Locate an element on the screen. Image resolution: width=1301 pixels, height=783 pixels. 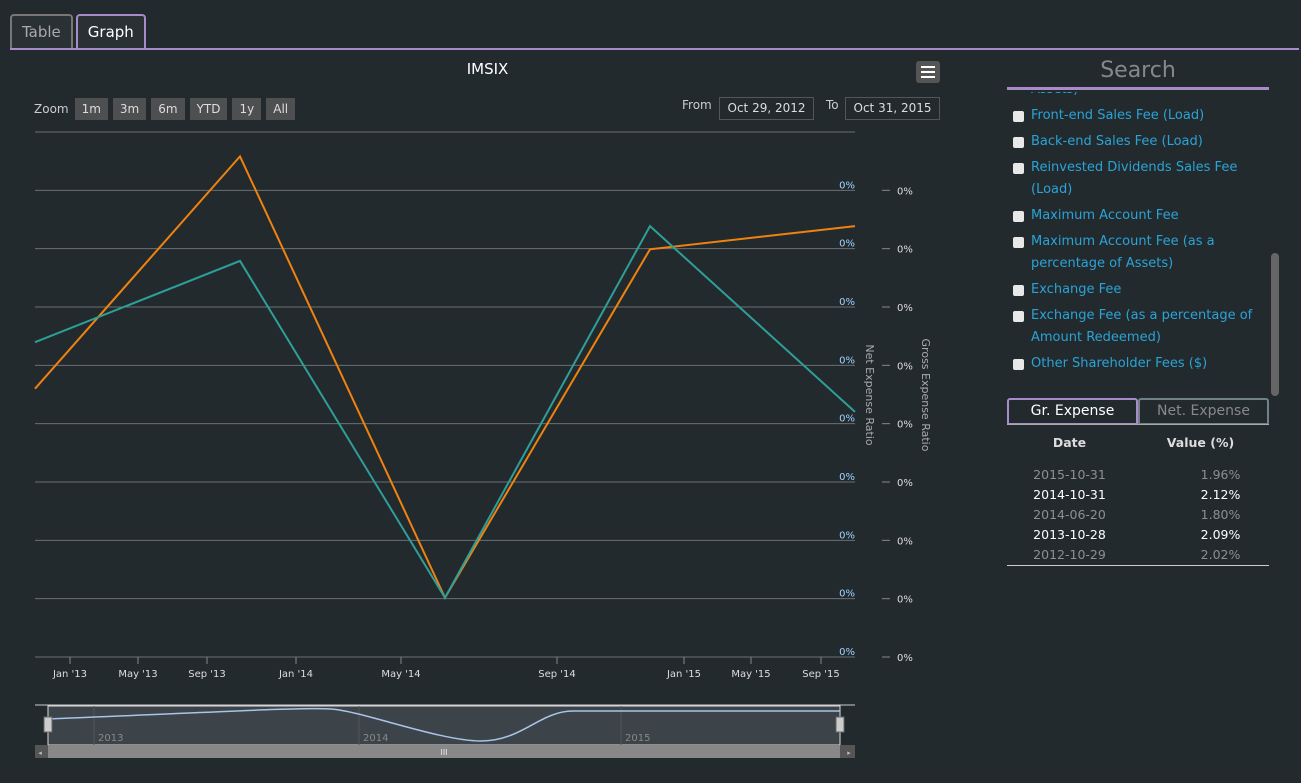
fee-list-item: Maximum Account Fee is located at coordinates (1138, 218).